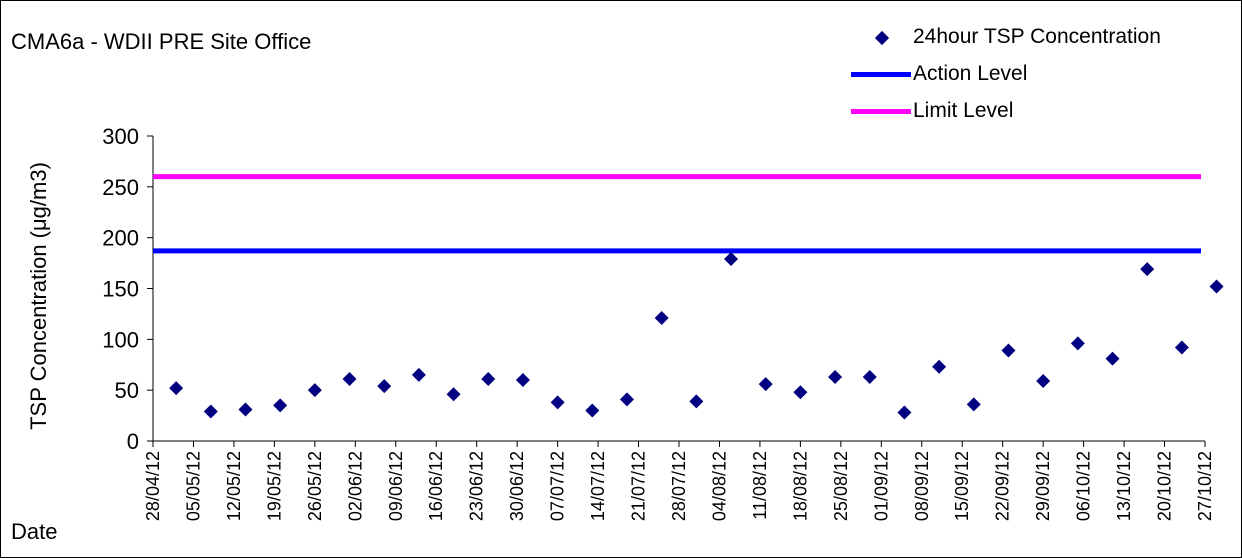 The image size is (1242, 558). Describe the element at coordinates (127, 390) in the screenshot. I see `y-tick-label: 50` at that location.